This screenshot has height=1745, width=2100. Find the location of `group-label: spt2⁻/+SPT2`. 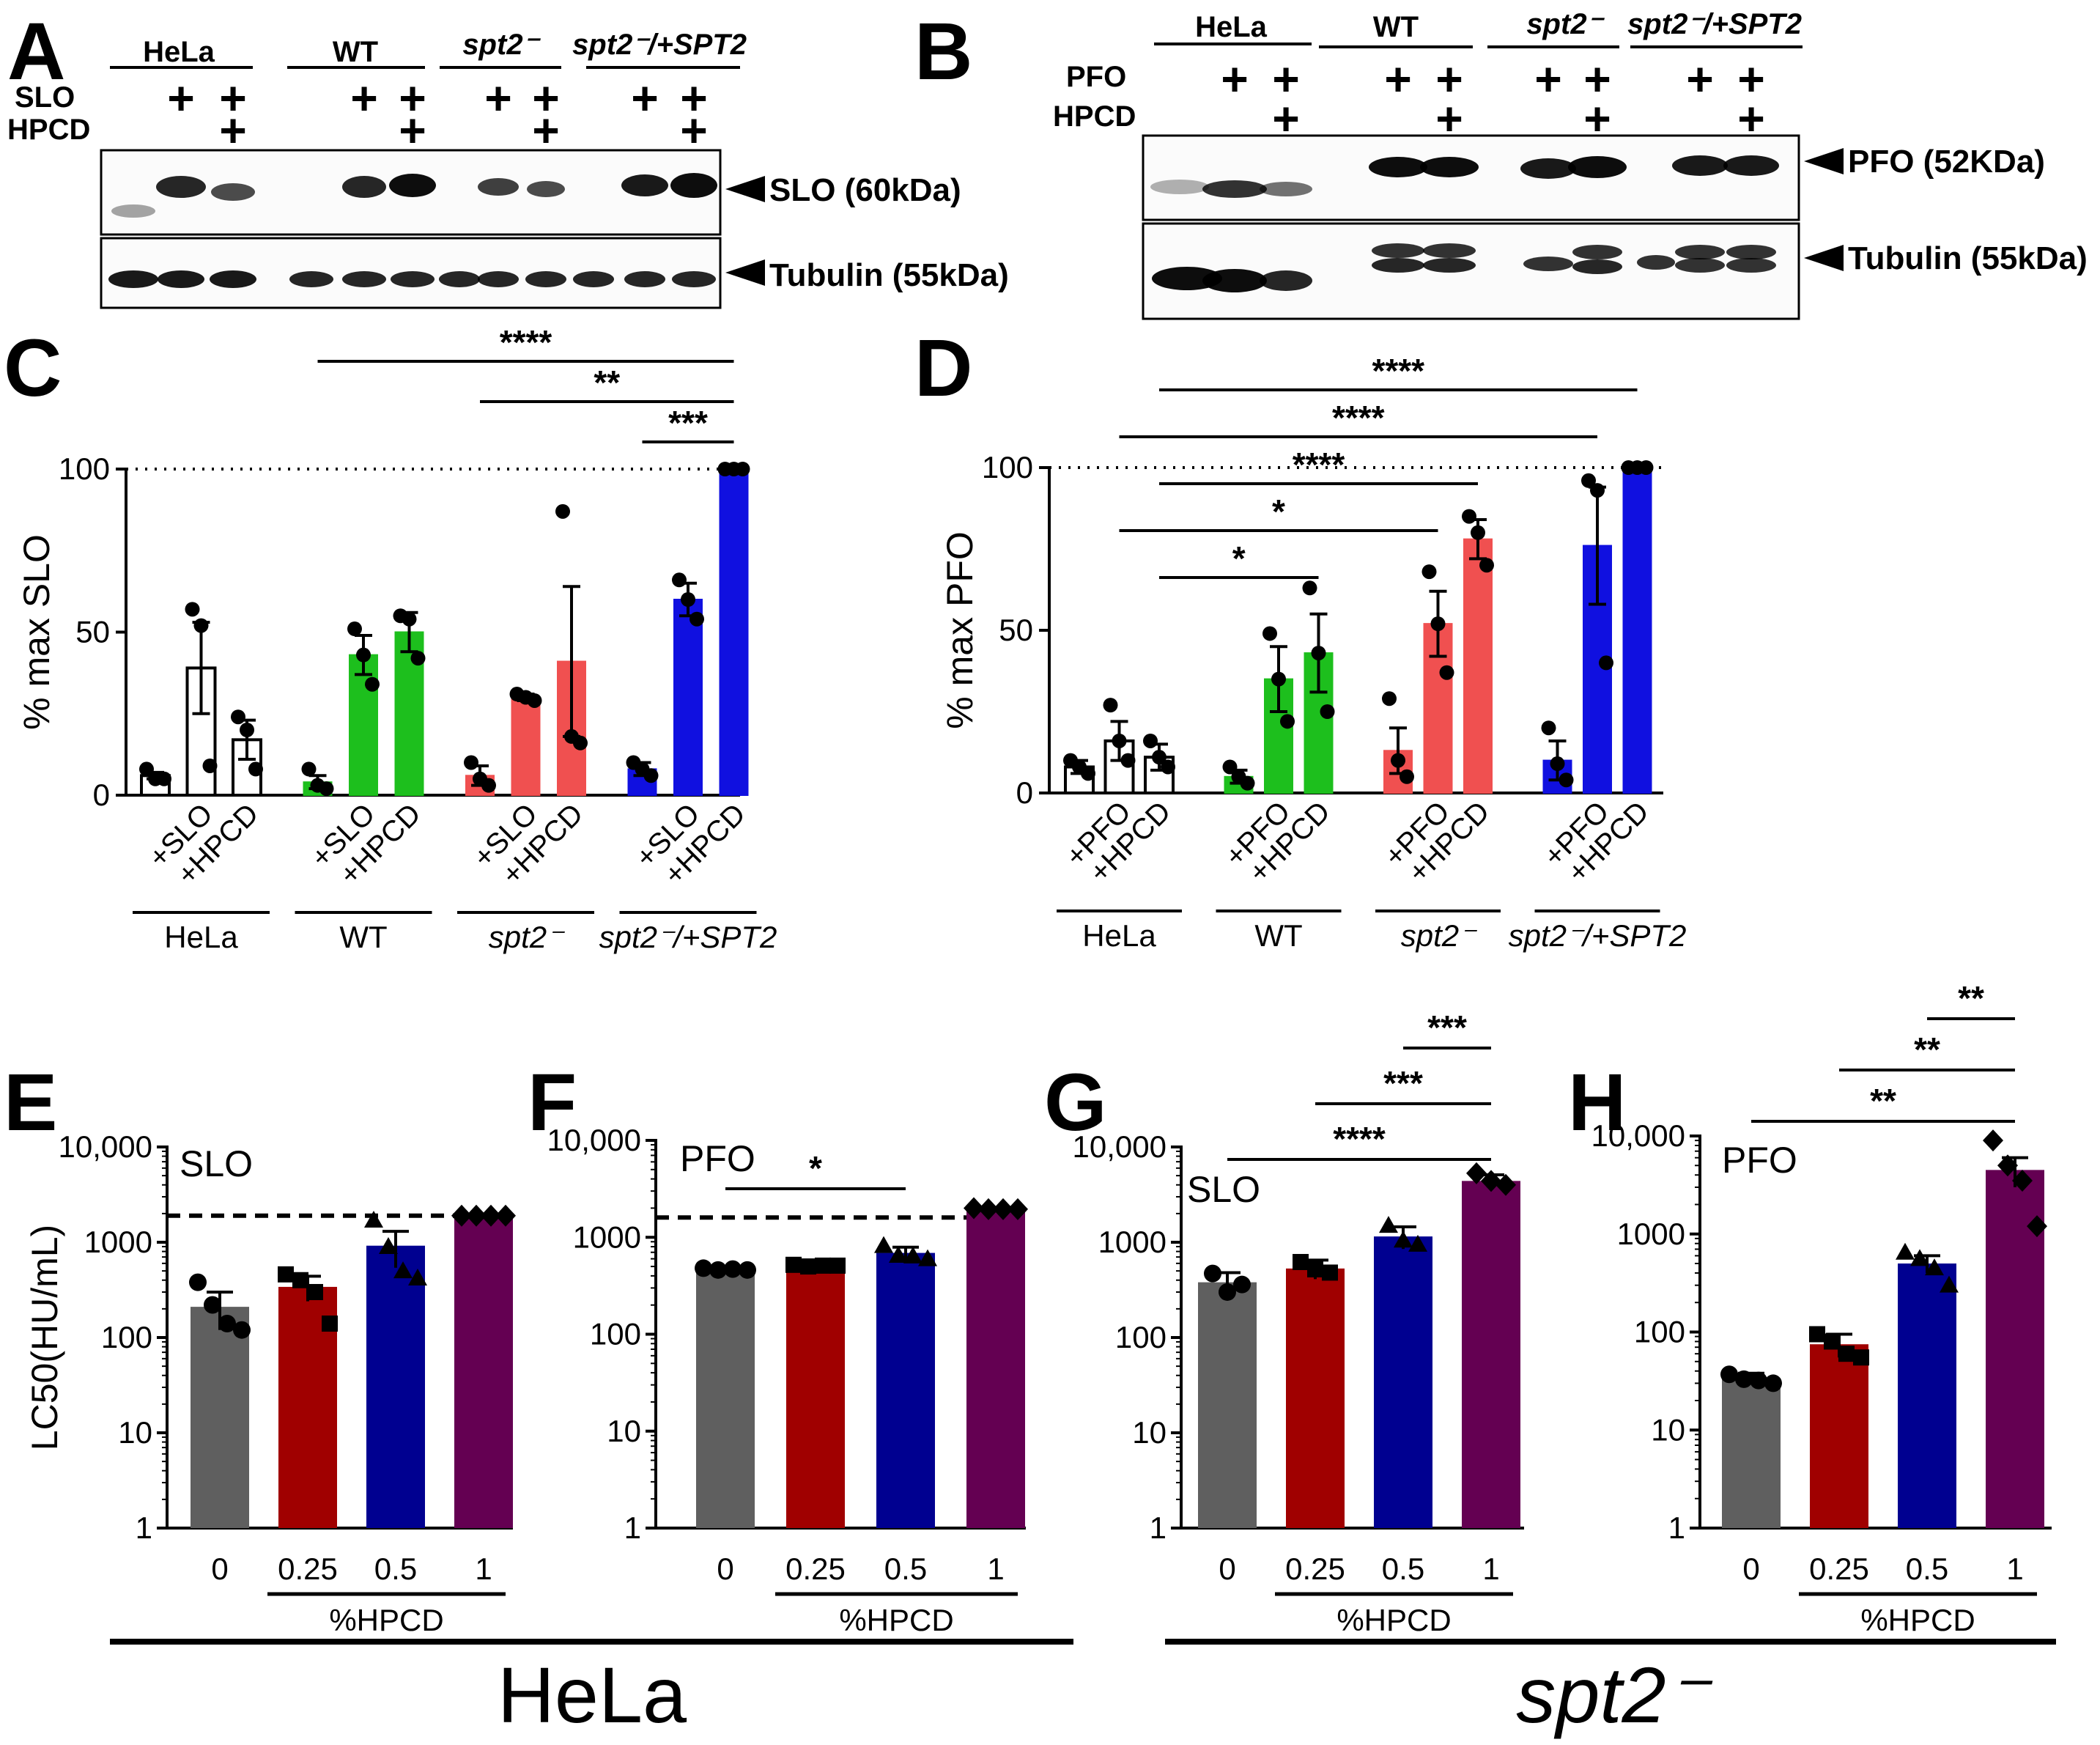

group-label: spt2⁻/+SPT2 is located at coordinates (1598, 936).